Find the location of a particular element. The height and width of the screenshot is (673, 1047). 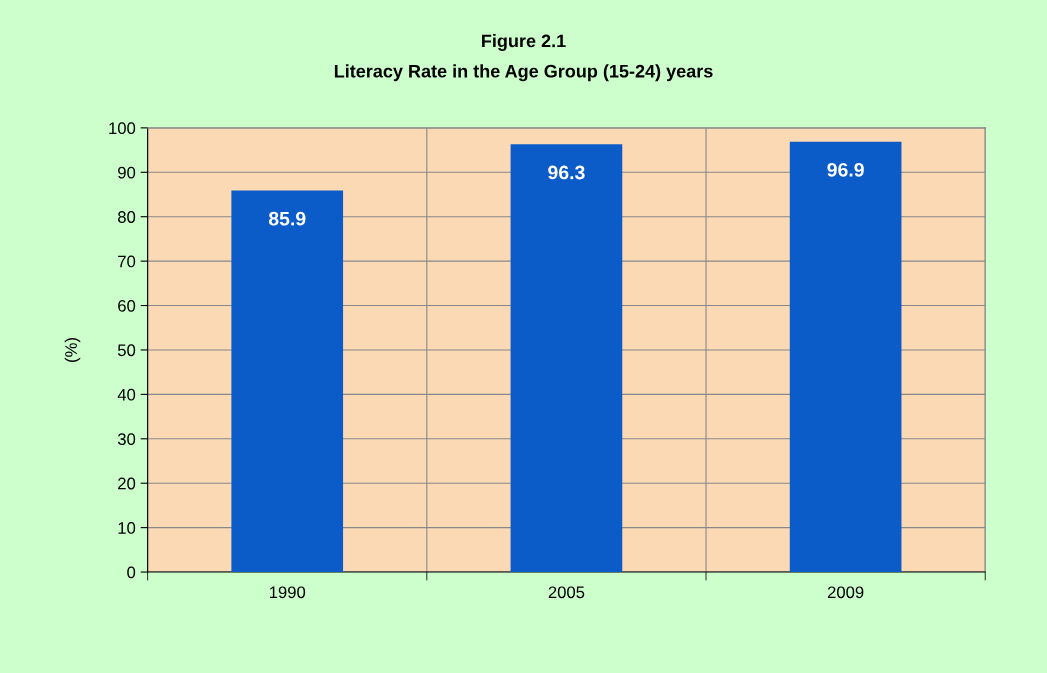

y-tick-label: 0 is located at coordinates (131, 572).